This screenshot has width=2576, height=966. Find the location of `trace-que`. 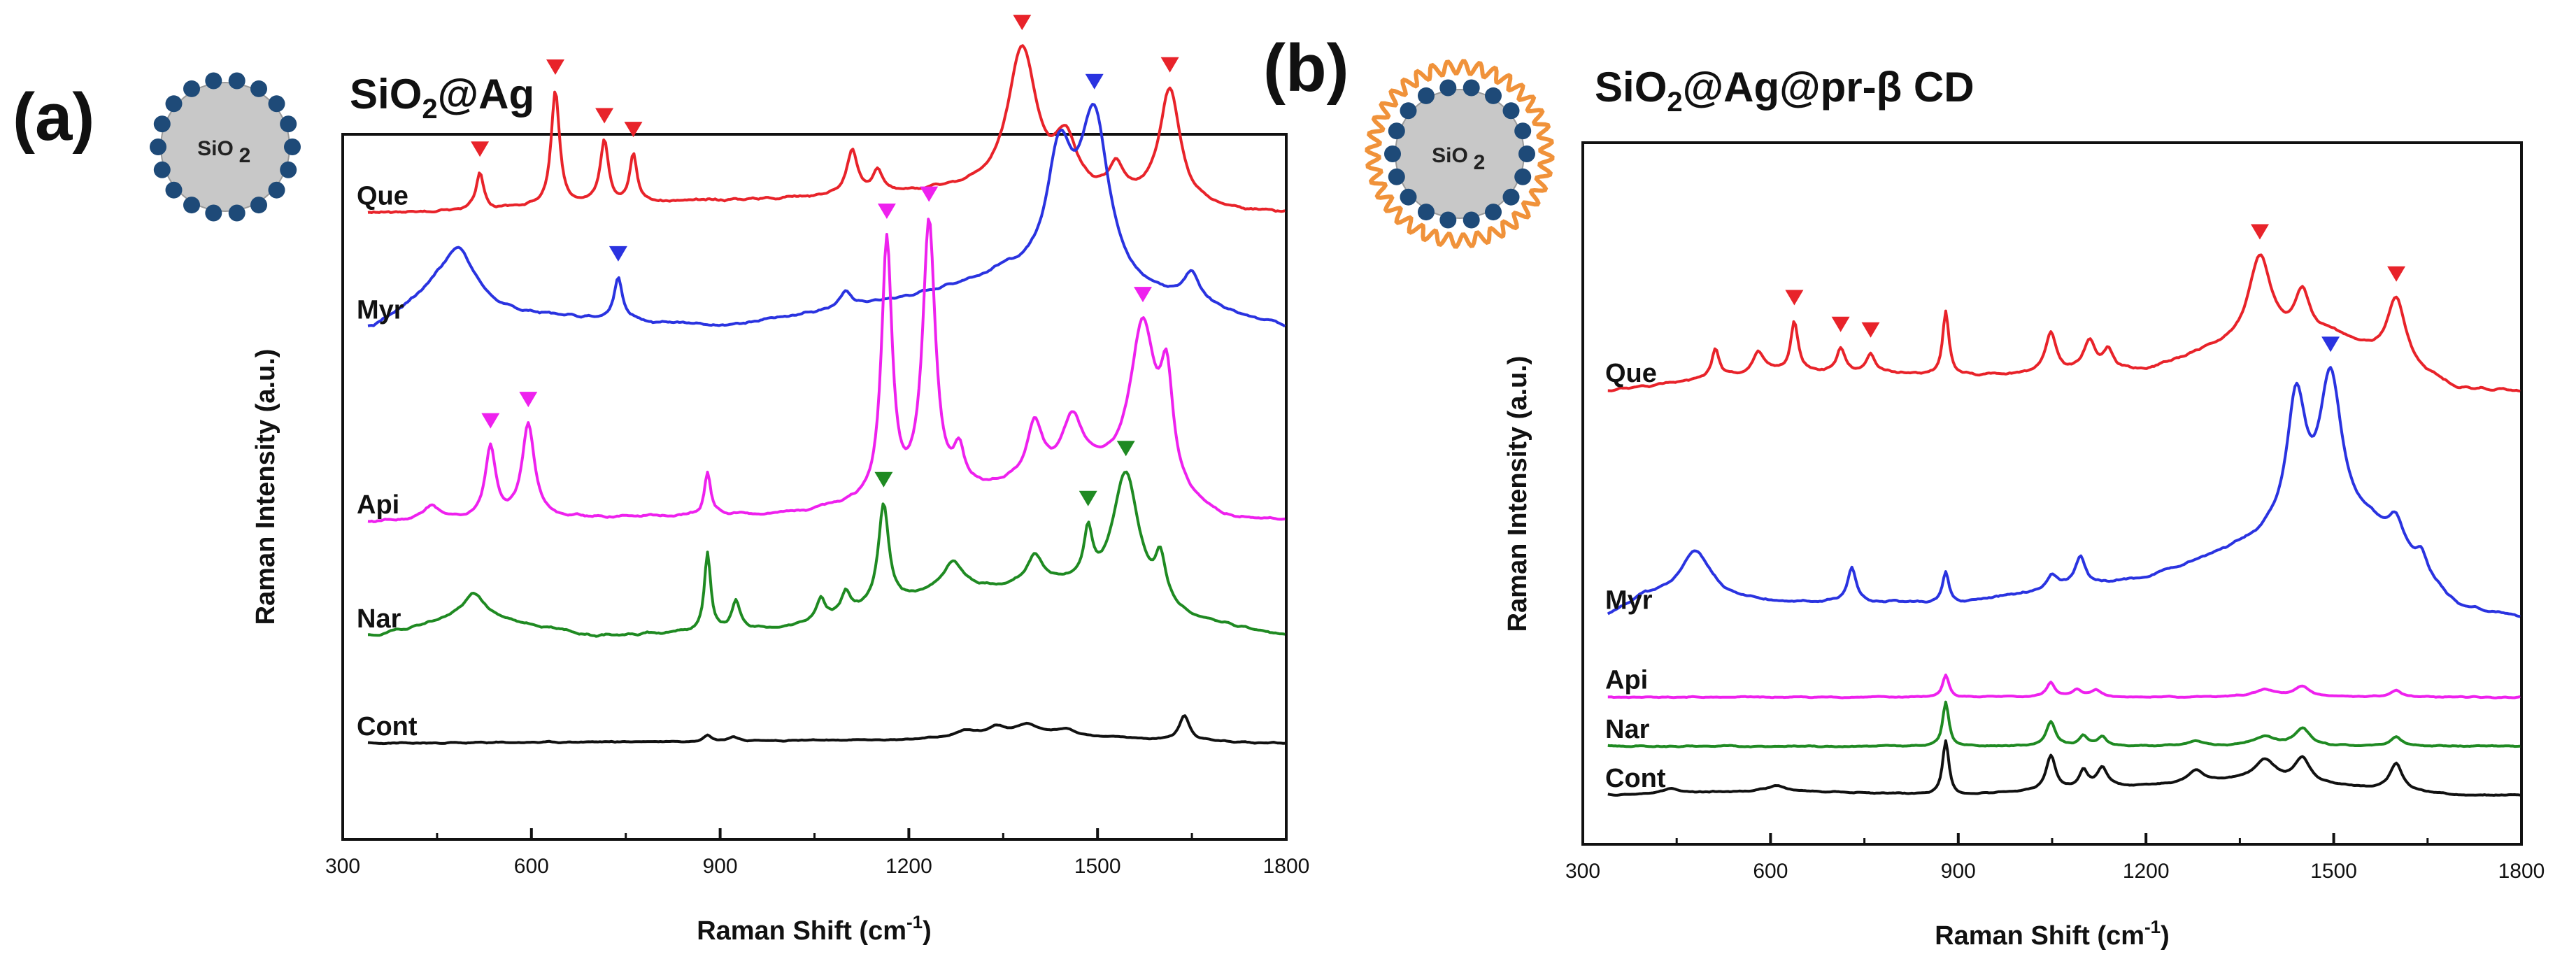

trace-que is located at coordinates (2064, 323).